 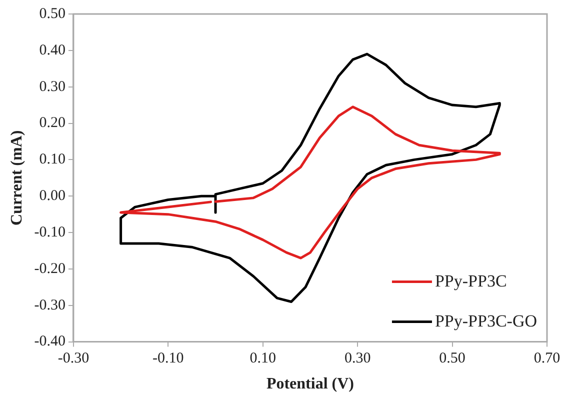 What do you see at coordinates (452, 358) in the screenshot?
I see `x-tick-label: 0.50` at bounding box center [452, 358].